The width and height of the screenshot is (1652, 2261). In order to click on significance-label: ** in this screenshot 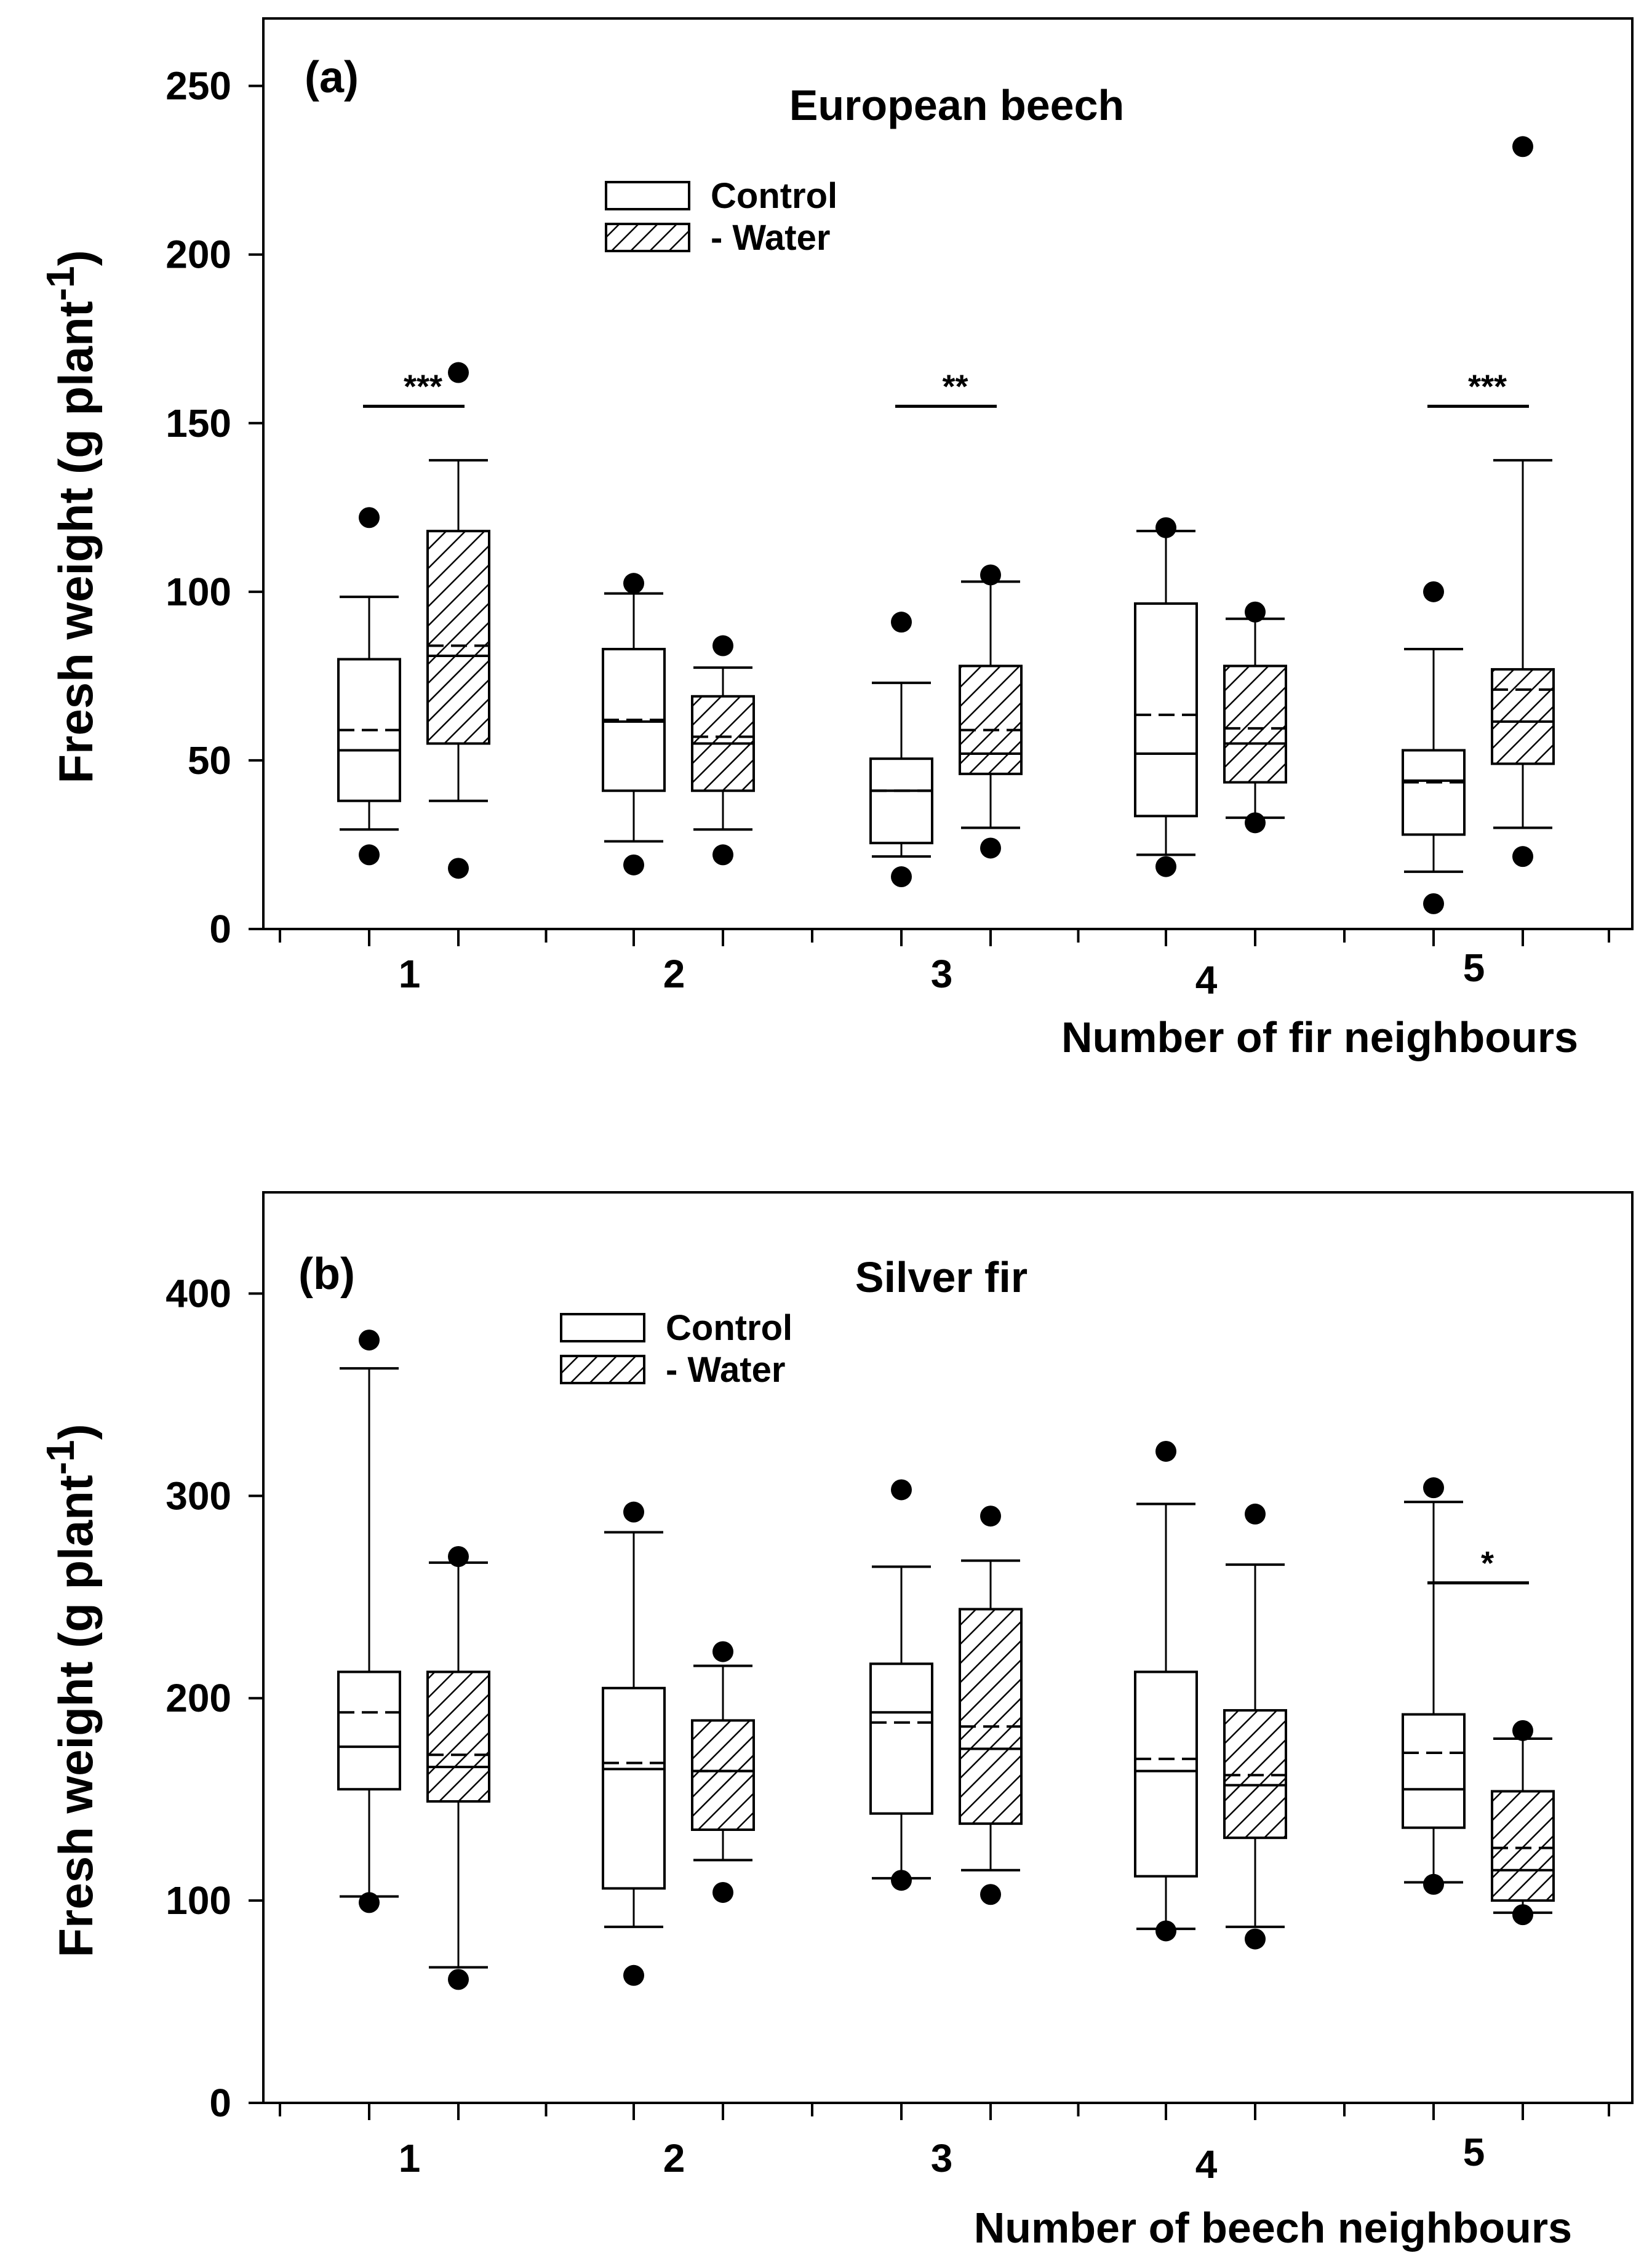, I will do `click(955, 386)`.